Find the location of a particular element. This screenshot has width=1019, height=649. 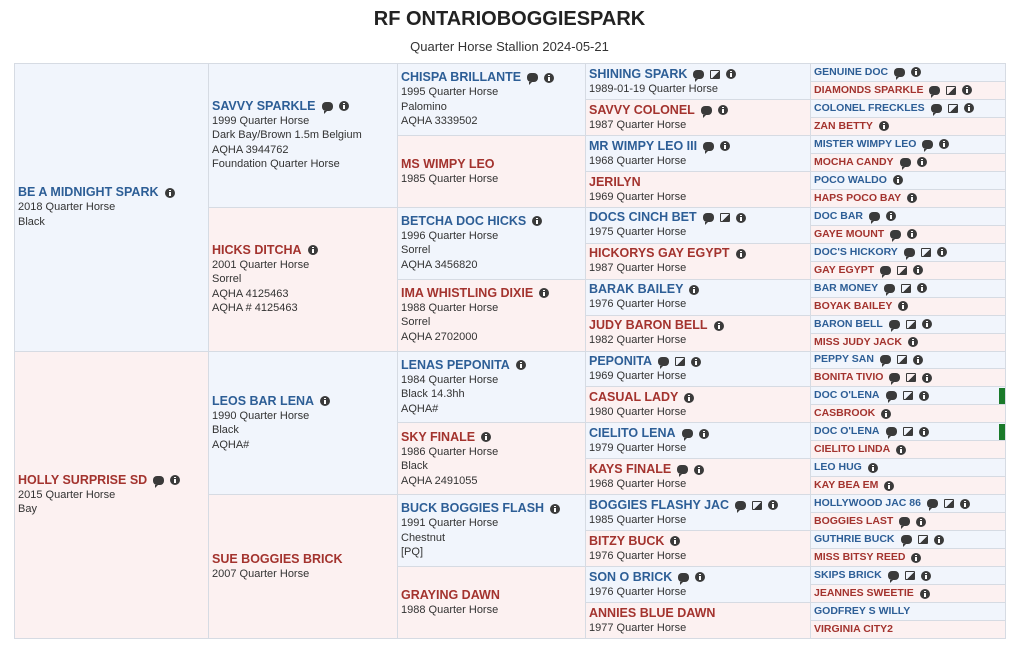

horse-link: ZAN BETTY is located at coordinates (843, 125).